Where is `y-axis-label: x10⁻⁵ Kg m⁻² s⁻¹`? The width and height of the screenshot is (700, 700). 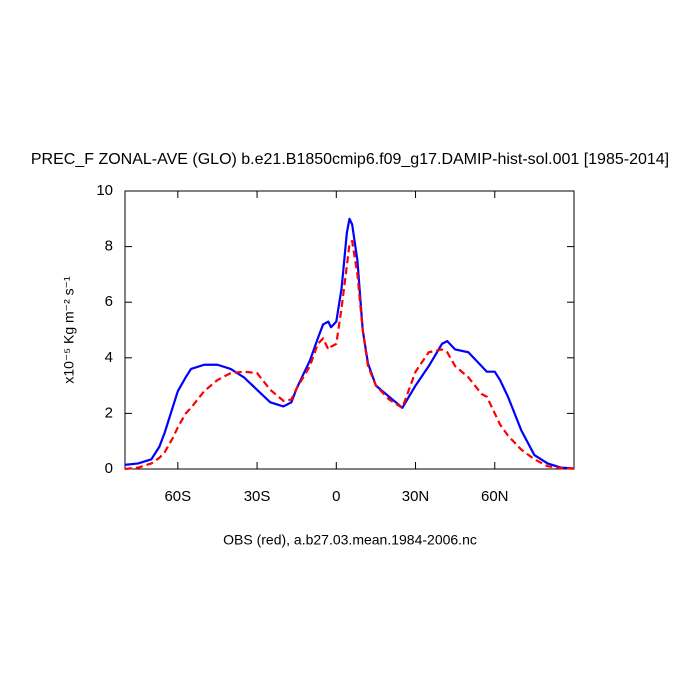
y-axis-label: x10⁻⁵ Kg m⁻² s⁻¹ is located at coordinates (69, 330).